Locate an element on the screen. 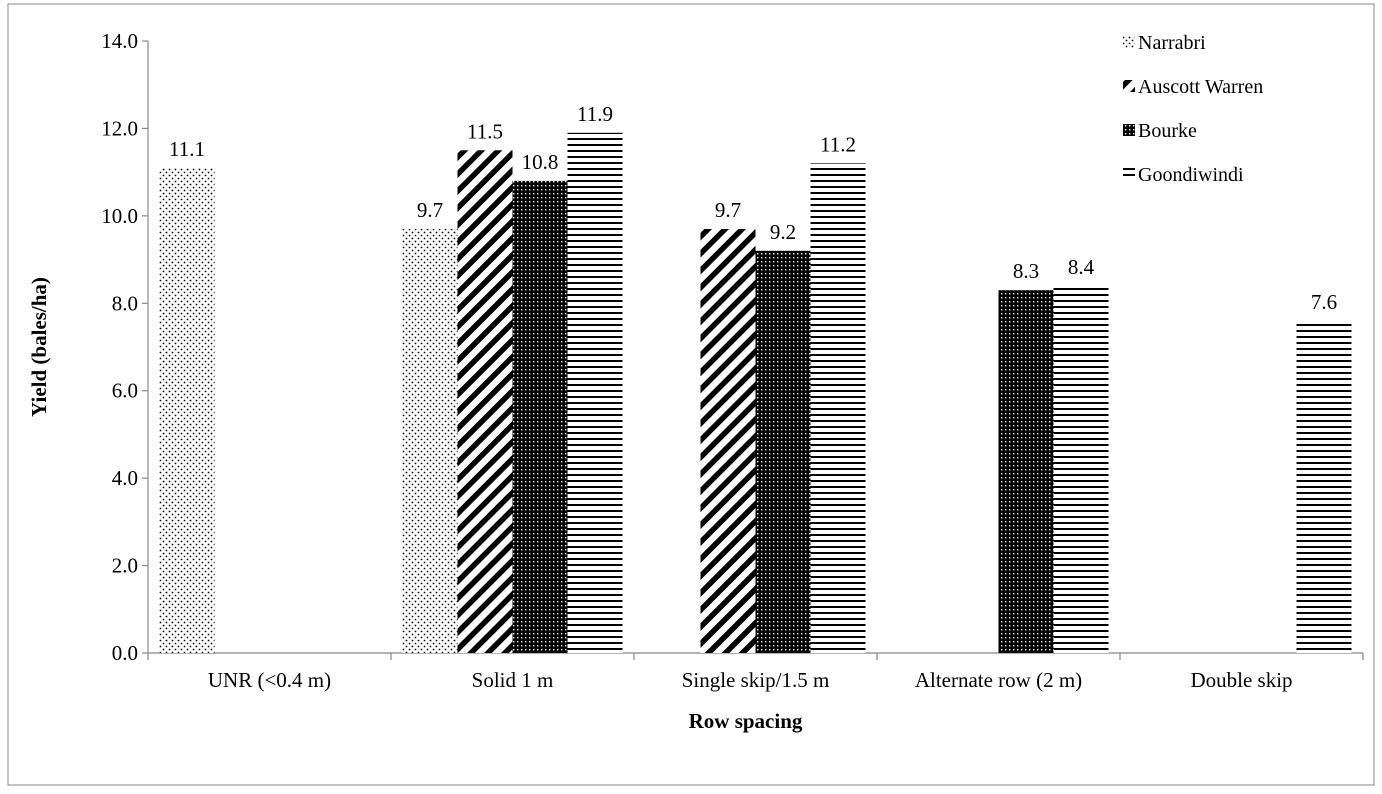 This screenshot has height=794, width=1382. y-tick-label: 0.0 is located at coordinates (125, 653).